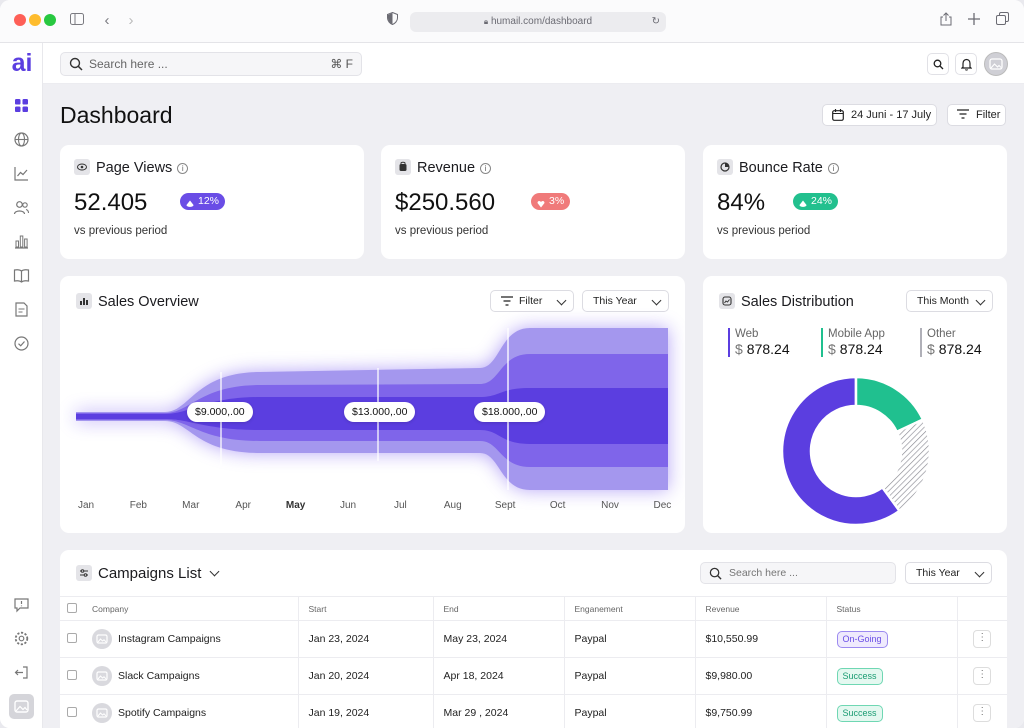 This screenshot has height=728, width=1024. I want to click on check-circle-icon, so click(21, 343).